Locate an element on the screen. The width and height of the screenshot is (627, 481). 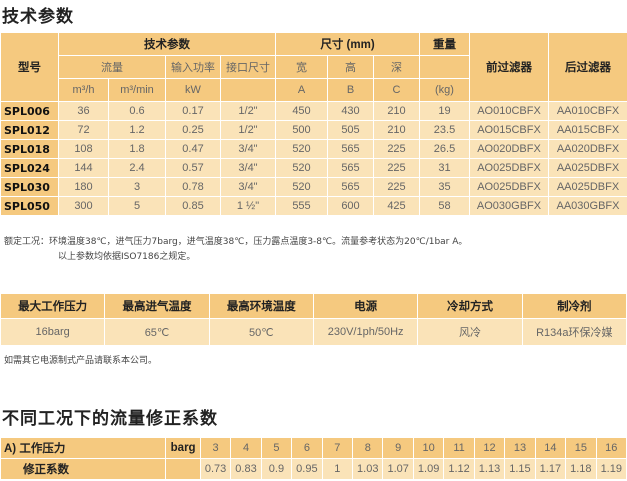
header-dims: 尺寸 (mm) is located at coordinates (347, 44).